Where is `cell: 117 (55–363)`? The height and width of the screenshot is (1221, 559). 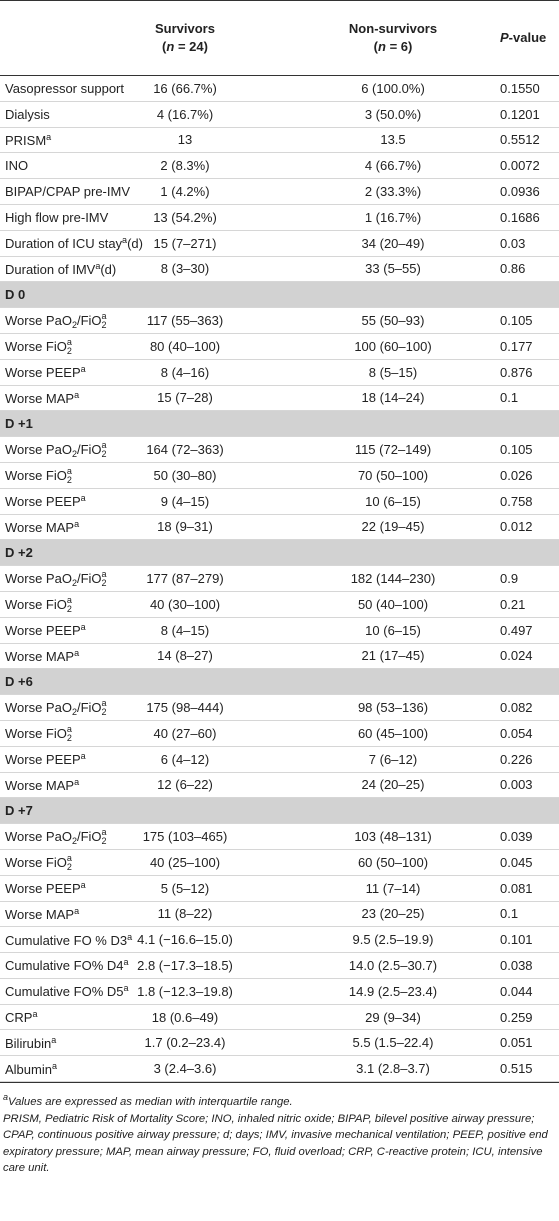 cell: 117 (55–363) is located at coordinates (185, 320).